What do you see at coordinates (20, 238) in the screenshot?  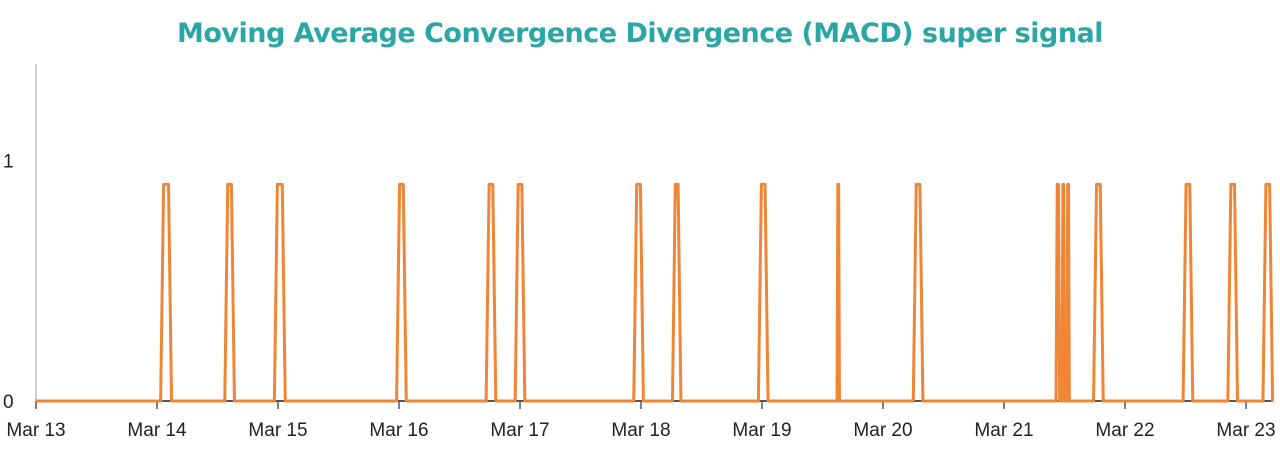 I see `y-axis: 01` at bounding box center [20, 238].